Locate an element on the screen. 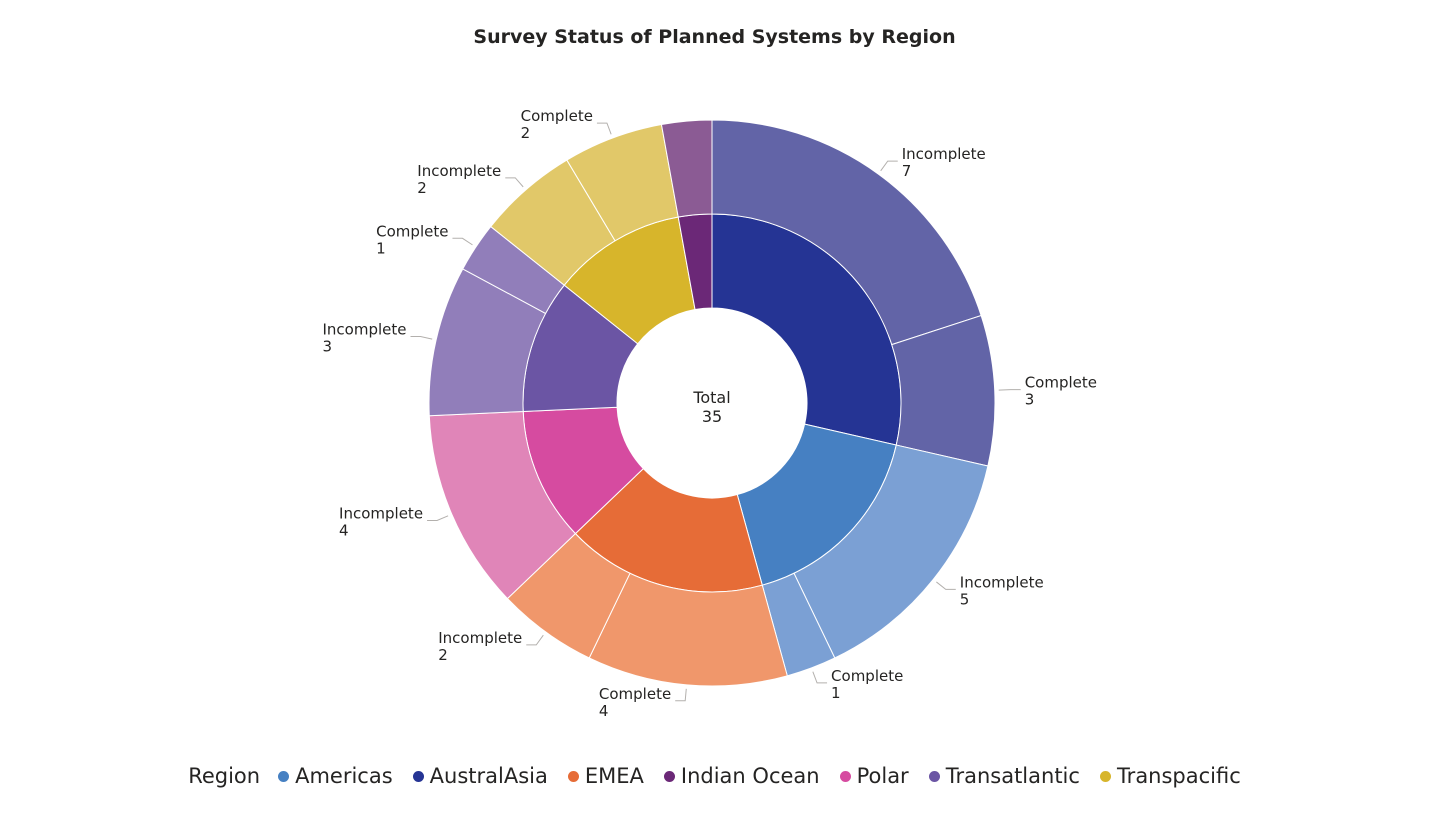  outer-slice-indian-ocean-complete is located at coordinates (686, 168).